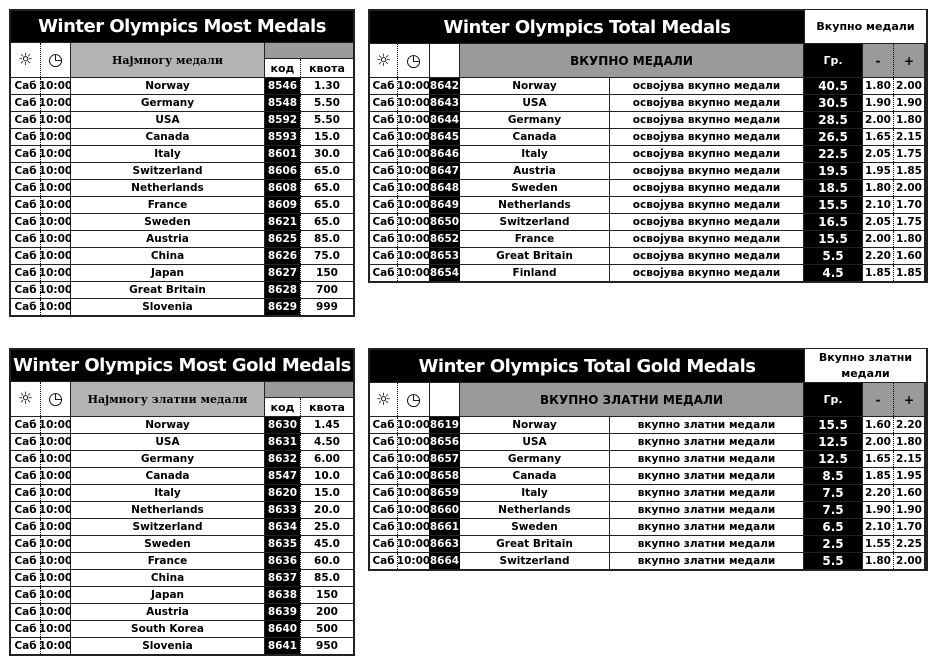 The height and width of the screenshot is (661, 937). Describe the element at coordinates (878, 86) in the screenshot. I see `row-odds-minus: 1.80` at that location.